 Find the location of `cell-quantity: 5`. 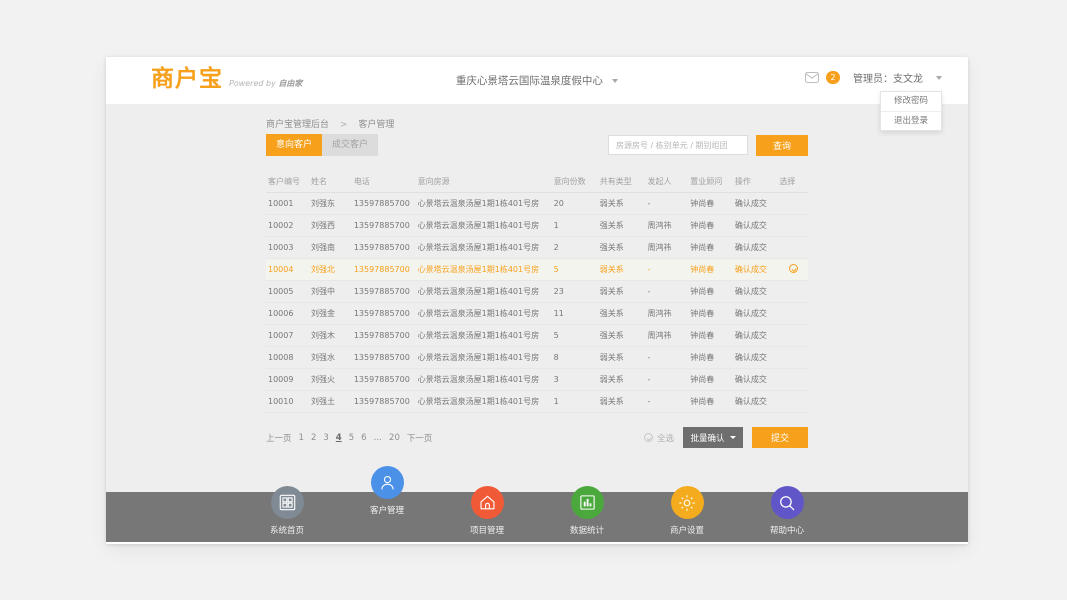

cell-quantity: 5 is located at coordinates (576, 335).